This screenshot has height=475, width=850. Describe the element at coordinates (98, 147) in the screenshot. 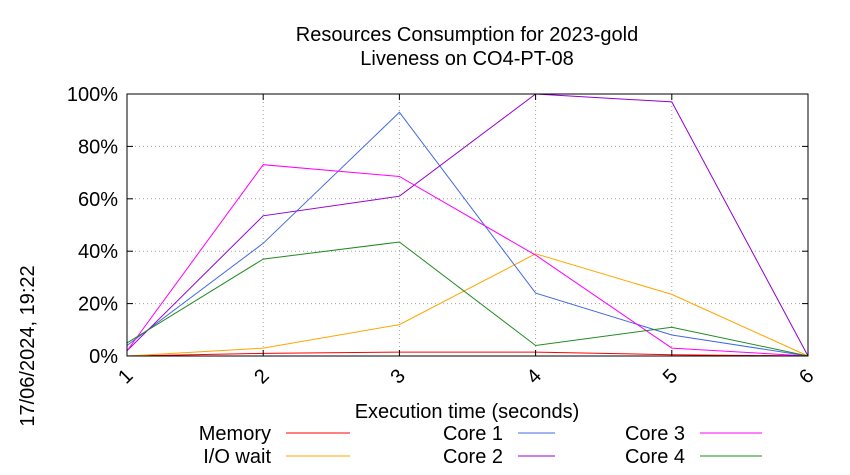

I see `y-tick-label: 80%` at that location.